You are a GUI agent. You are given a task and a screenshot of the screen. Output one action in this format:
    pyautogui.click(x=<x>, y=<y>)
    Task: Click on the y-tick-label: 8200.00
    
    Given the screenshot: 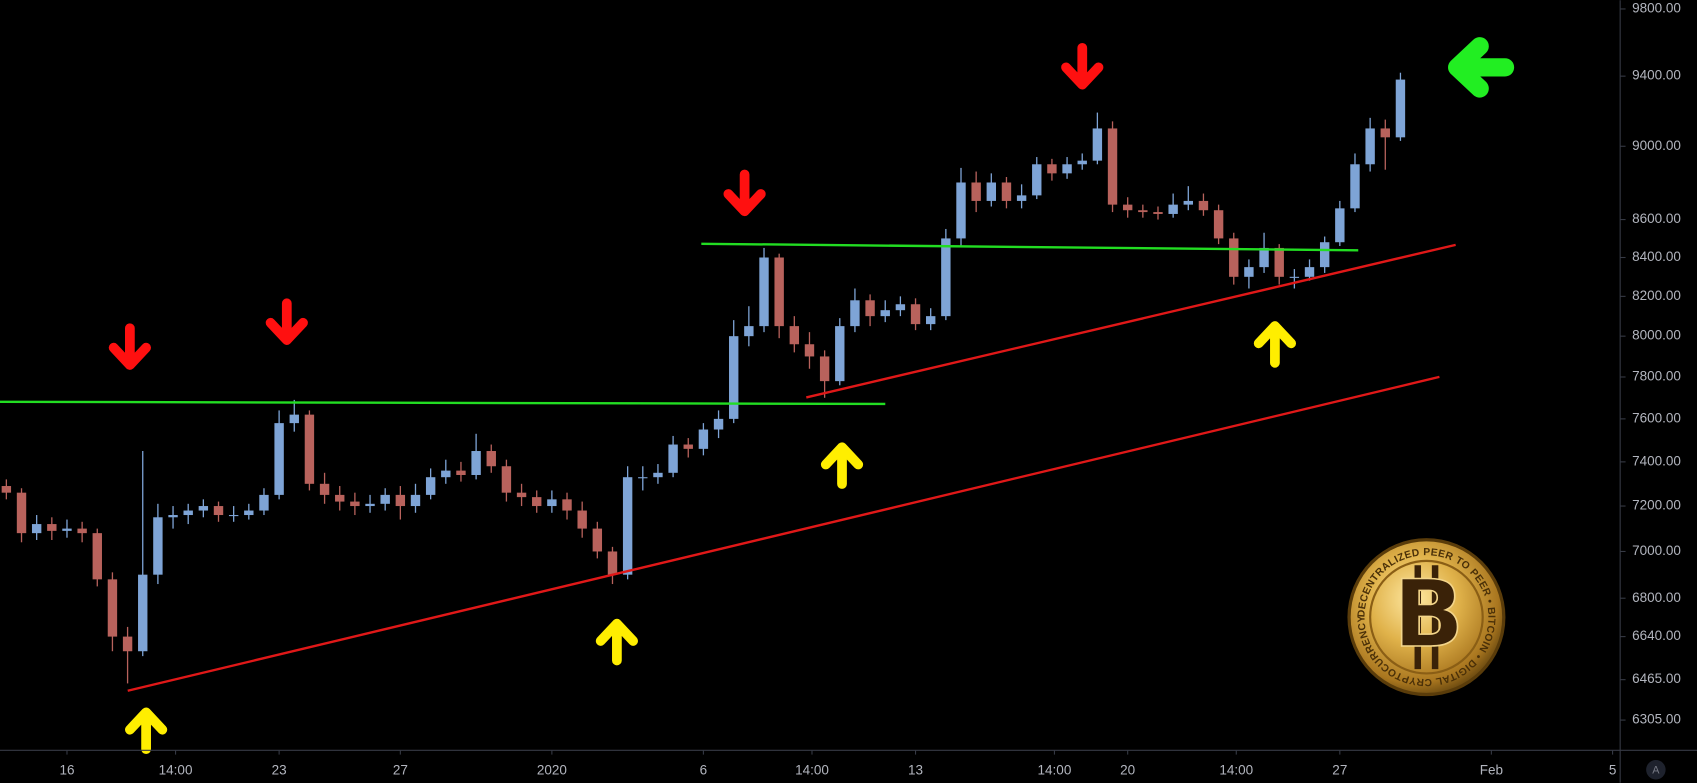 What is the action you would take?
    pyautogui.click(x=1656, y=295)
    